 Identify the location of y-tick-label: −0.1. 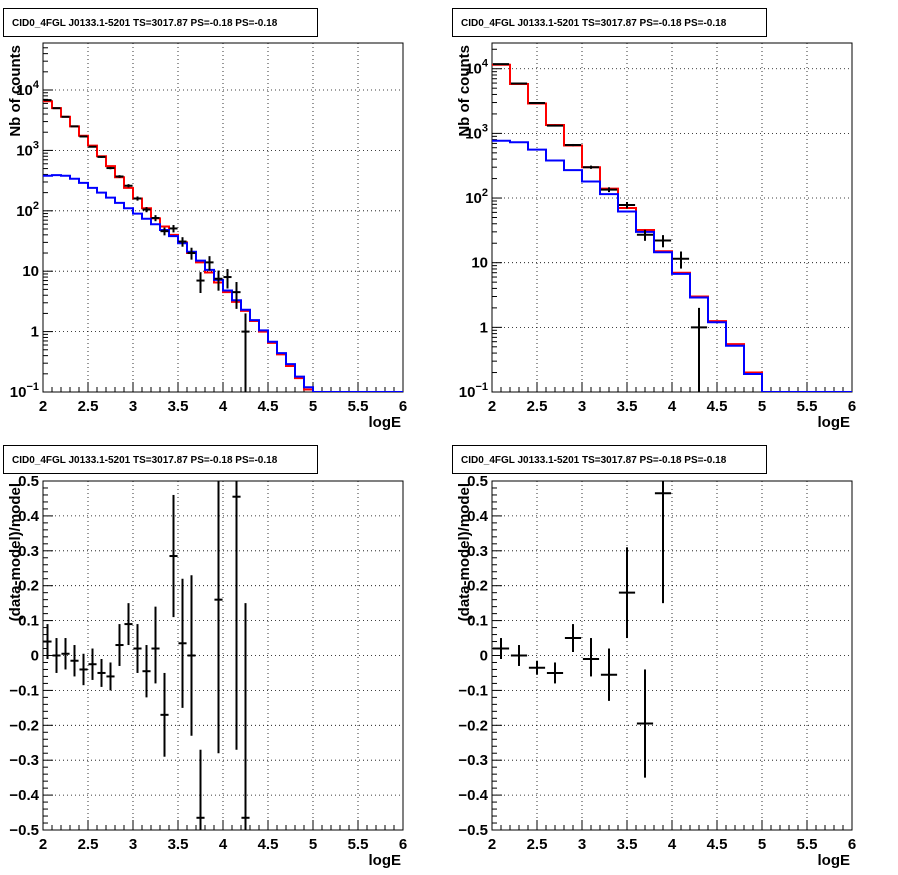
(24, 690).